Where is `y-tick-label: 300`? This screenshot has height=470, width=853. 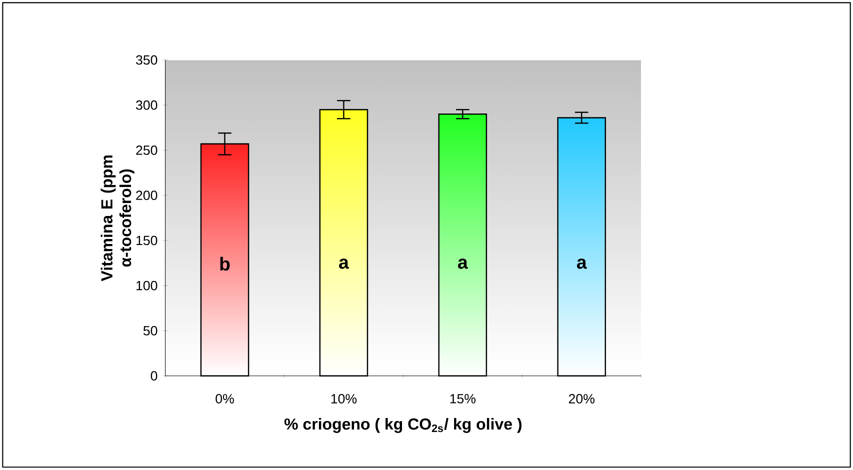
y-tick-label: 300 is located at coordinates (147, 105).